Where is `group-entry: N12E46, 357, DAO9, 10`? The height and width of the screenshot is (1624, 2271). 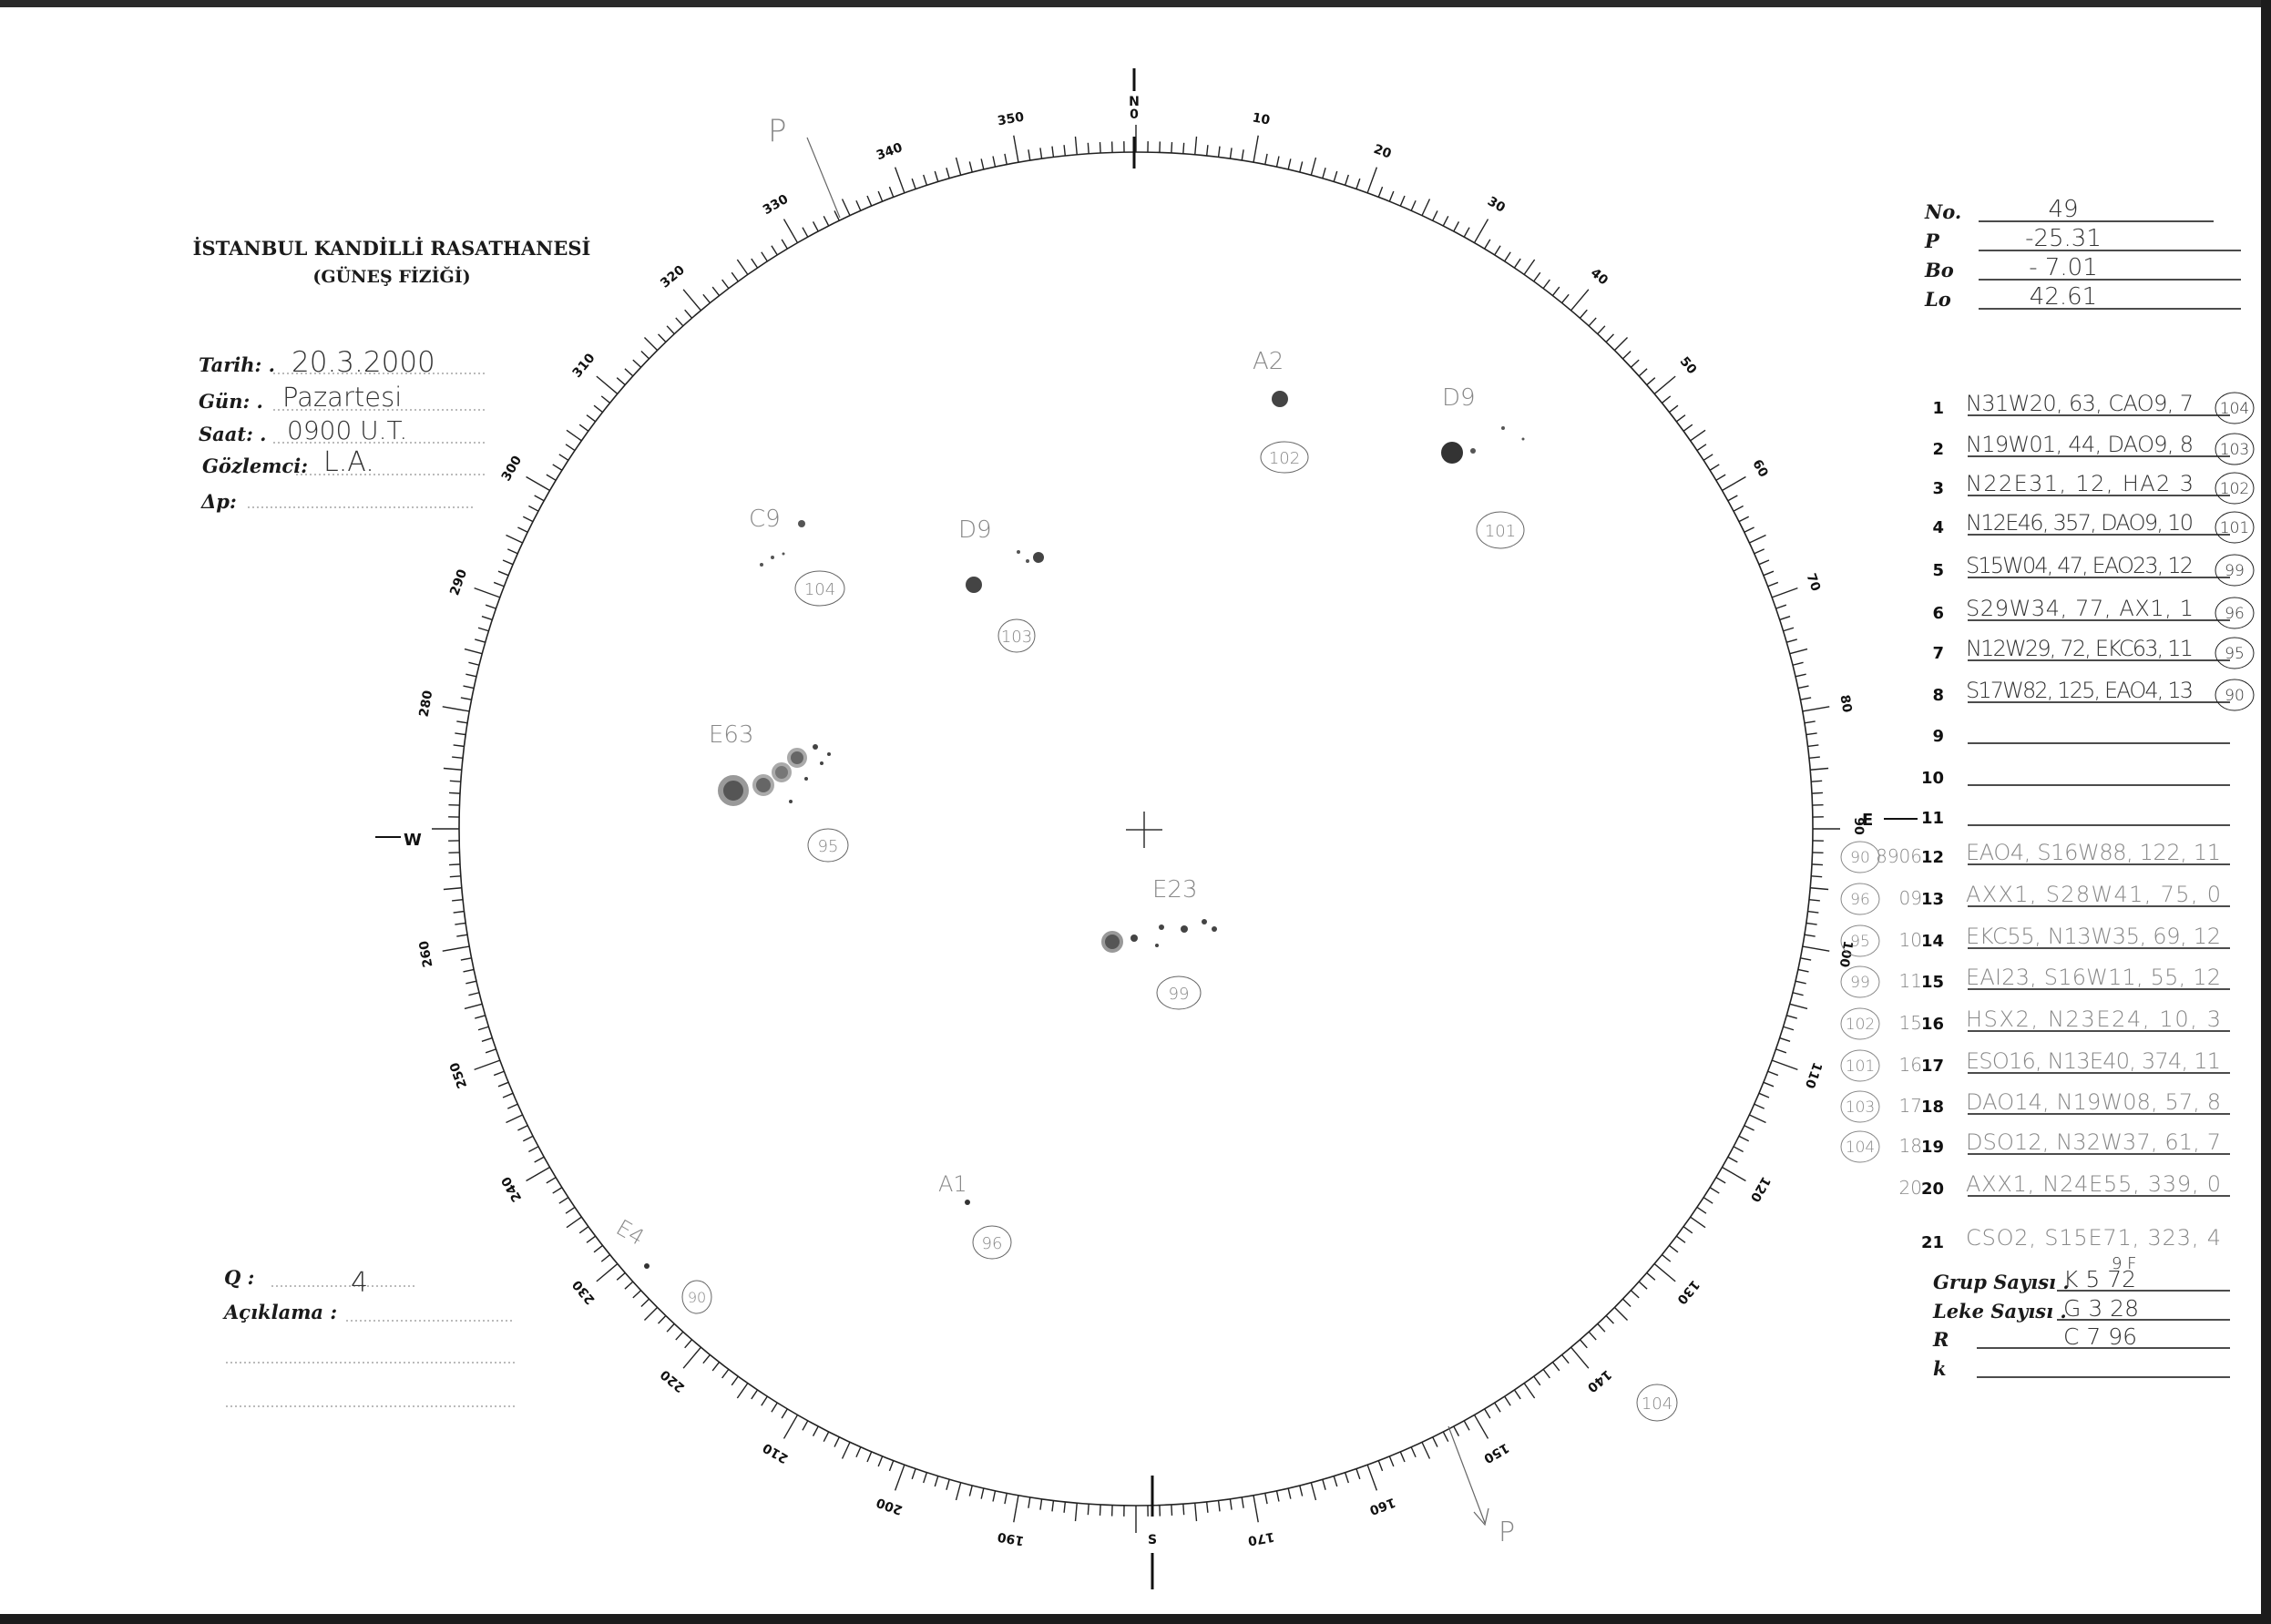 group-entry: N12E46, 357, DAO9, 10 is located at coordinates (2080, 523).